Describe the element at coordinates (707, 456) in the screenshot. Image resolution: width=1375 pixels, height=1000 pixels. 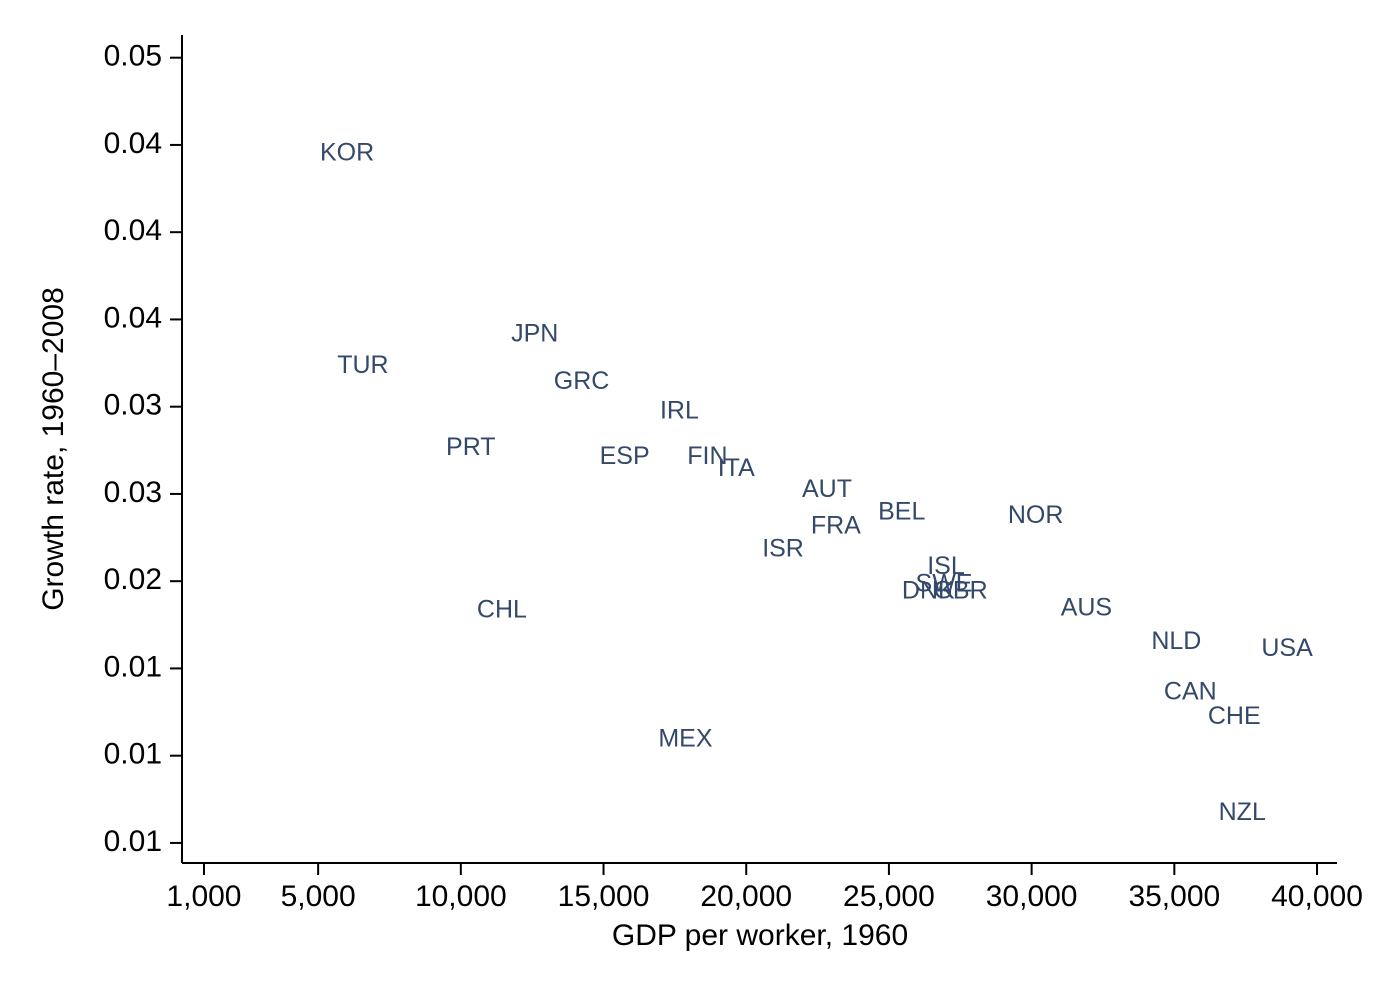
I see `point-label: FIN` at that location.